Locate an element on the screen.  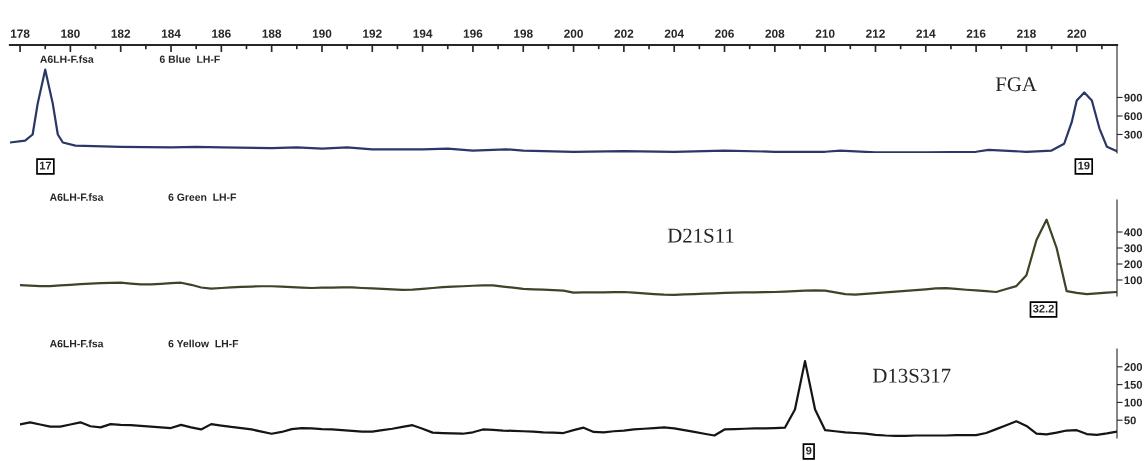
y-tick-label: 50 is located at coordinates (1130, 420).